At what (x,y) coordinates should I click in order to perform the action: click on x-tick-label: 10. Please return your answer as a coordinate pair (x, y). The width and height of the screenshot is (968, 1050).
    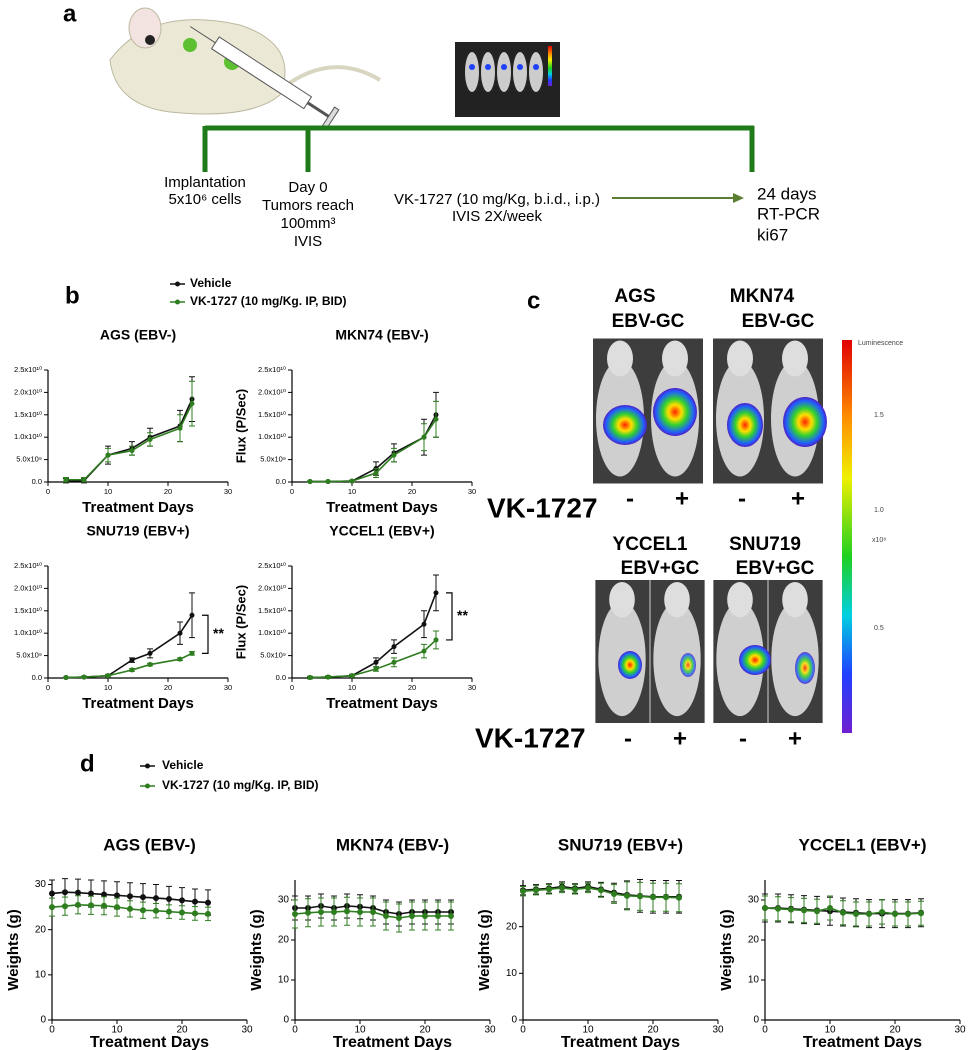
    Looking at the image, I should click on (108, 491).